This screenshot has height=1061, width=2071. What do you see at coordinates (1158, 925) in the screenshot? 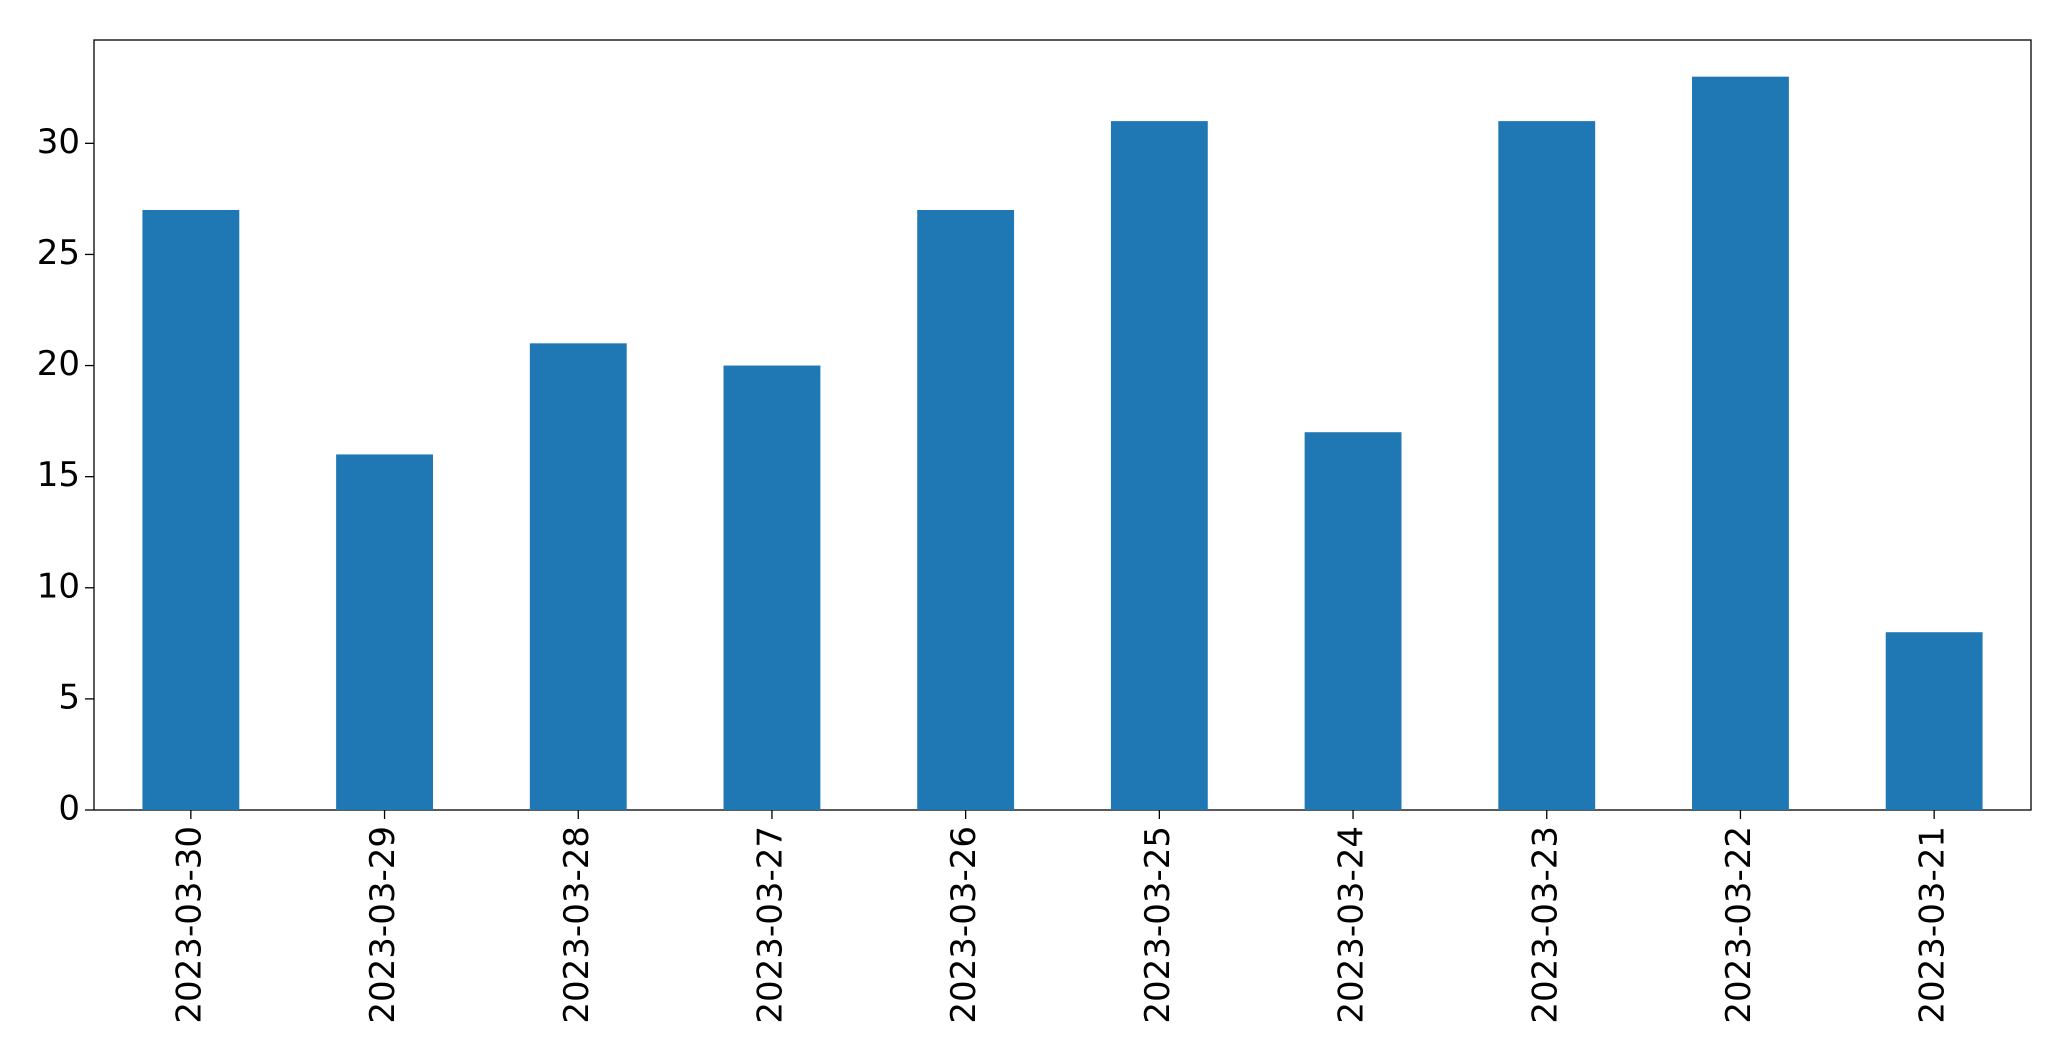
I see `x-tick-label: 2023-03-25` at bounding box center [1158, 925].